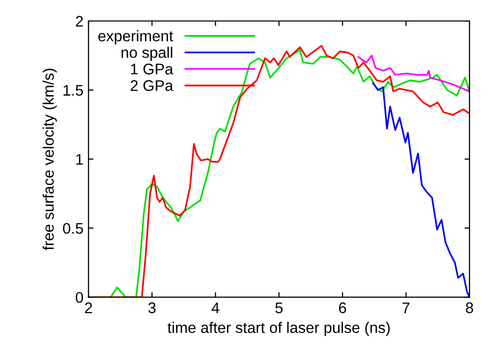  Describe the element at coordinates (279, 329) in the screenshot. I see `x-axis-title: time after start of laser pulse (ns)` at that location.